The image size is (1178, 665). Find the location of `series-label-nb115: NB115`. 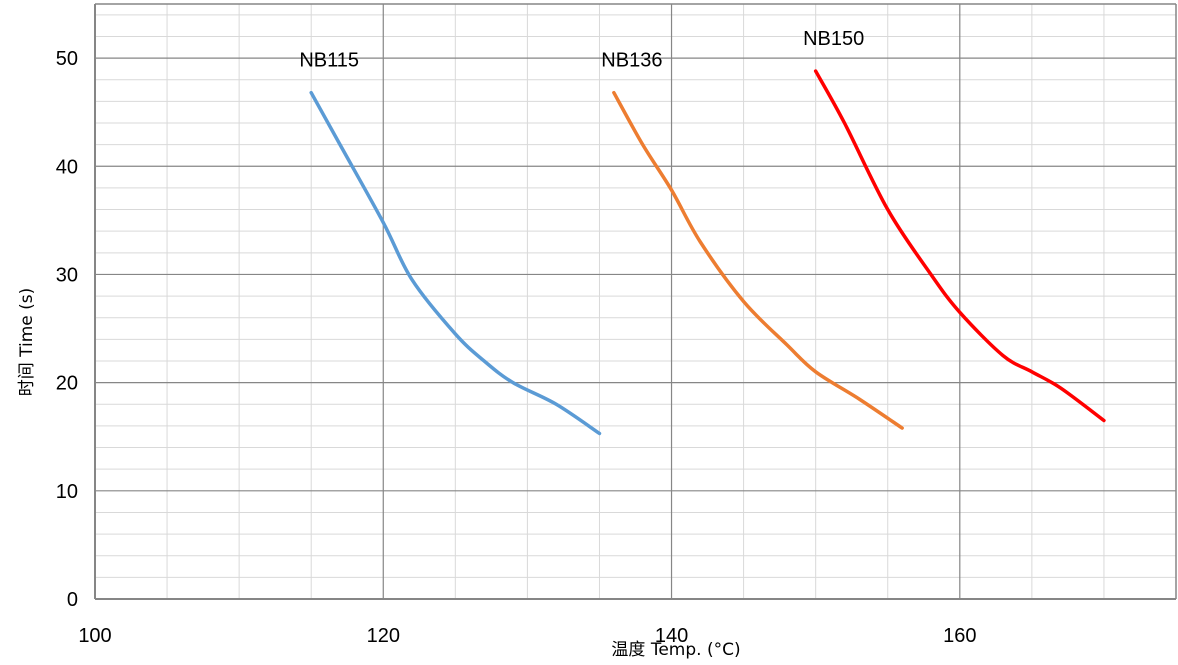

series-label-nb115: NB115 is located at coordinates (329, 61).